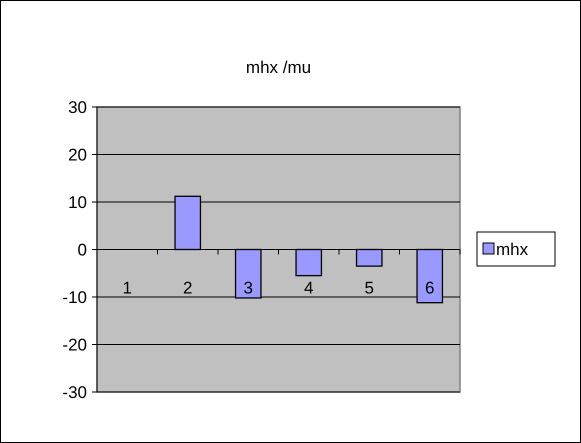  What do you see at coordinates (309, 288) in the screenshot?
I see `x-tick-label: 4` at bounding box center [309, 288].